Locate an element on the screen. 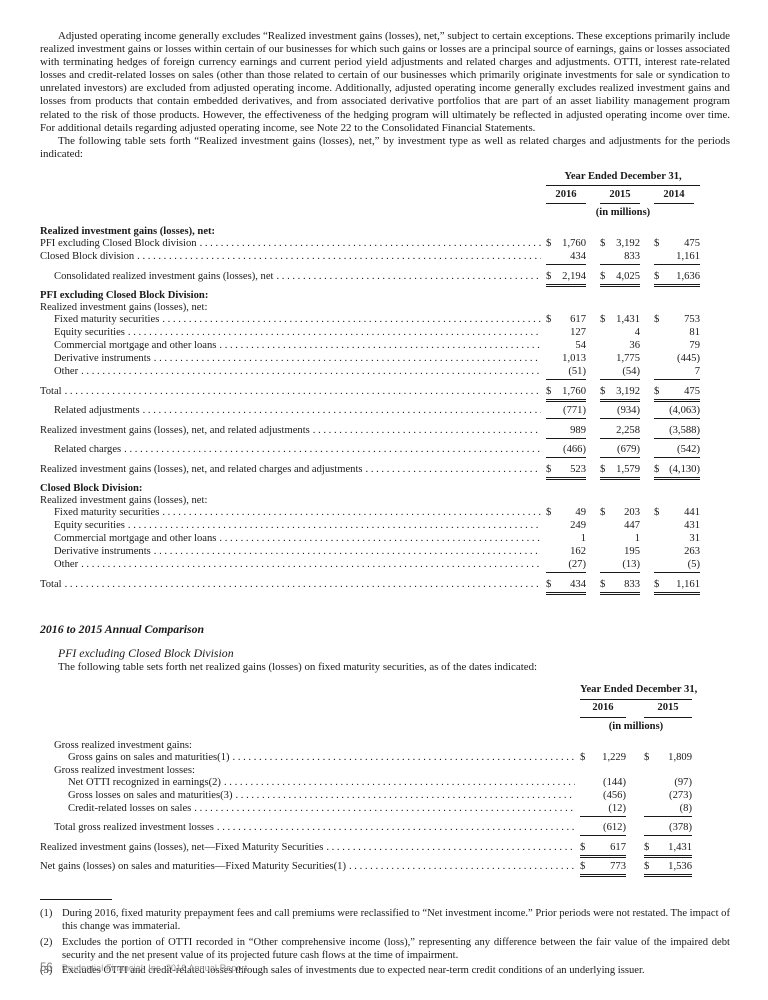 This screenshot has width=768, height=1000. value-cell: $49 is located at coordinates (566, 513).